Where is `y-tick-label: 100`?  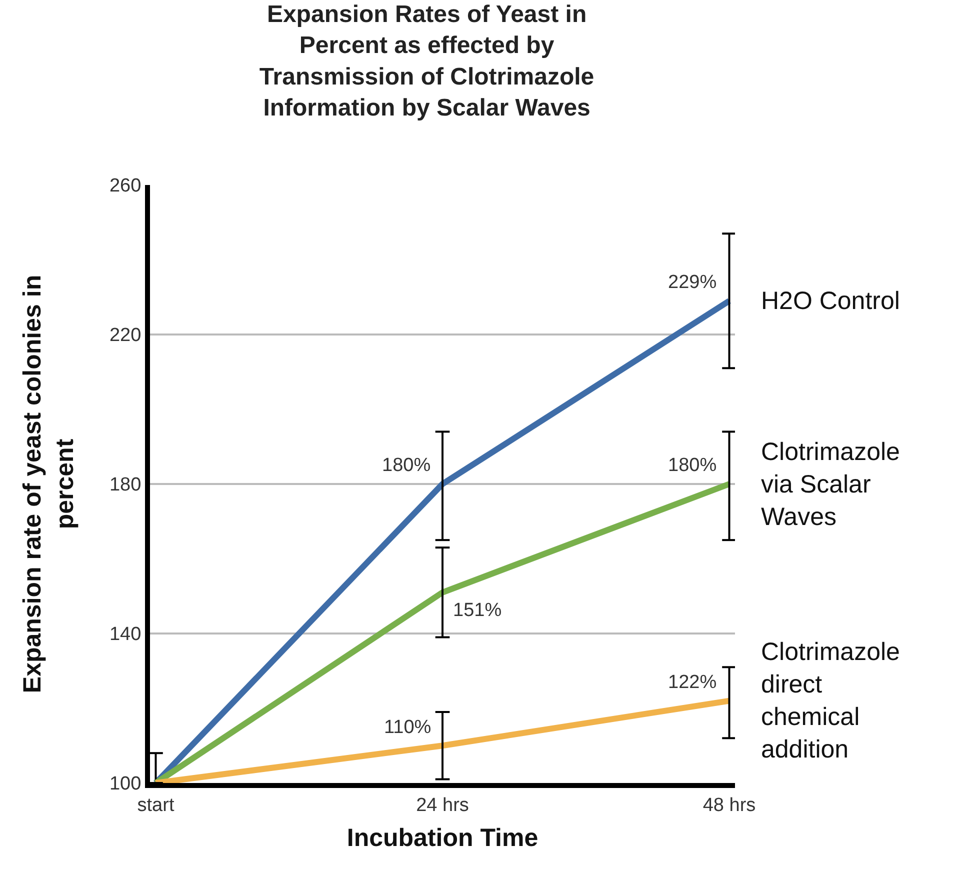 y-tick-label: 100 is located at coordinates (125, 784).